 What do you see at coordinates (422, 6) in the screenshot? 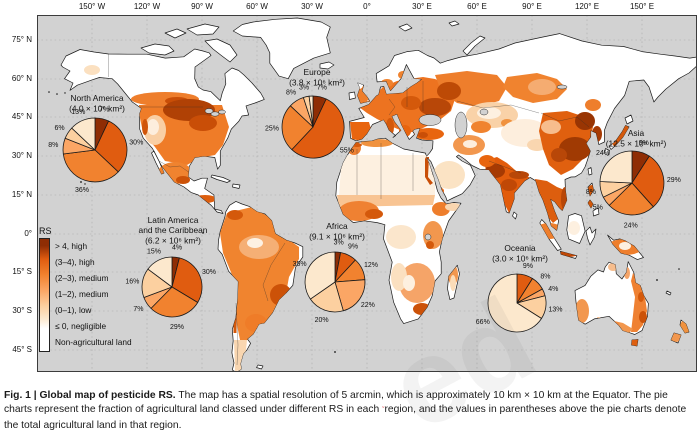
I see `lon-tick-label-6: 30° E` at bounding box center [422, 6].